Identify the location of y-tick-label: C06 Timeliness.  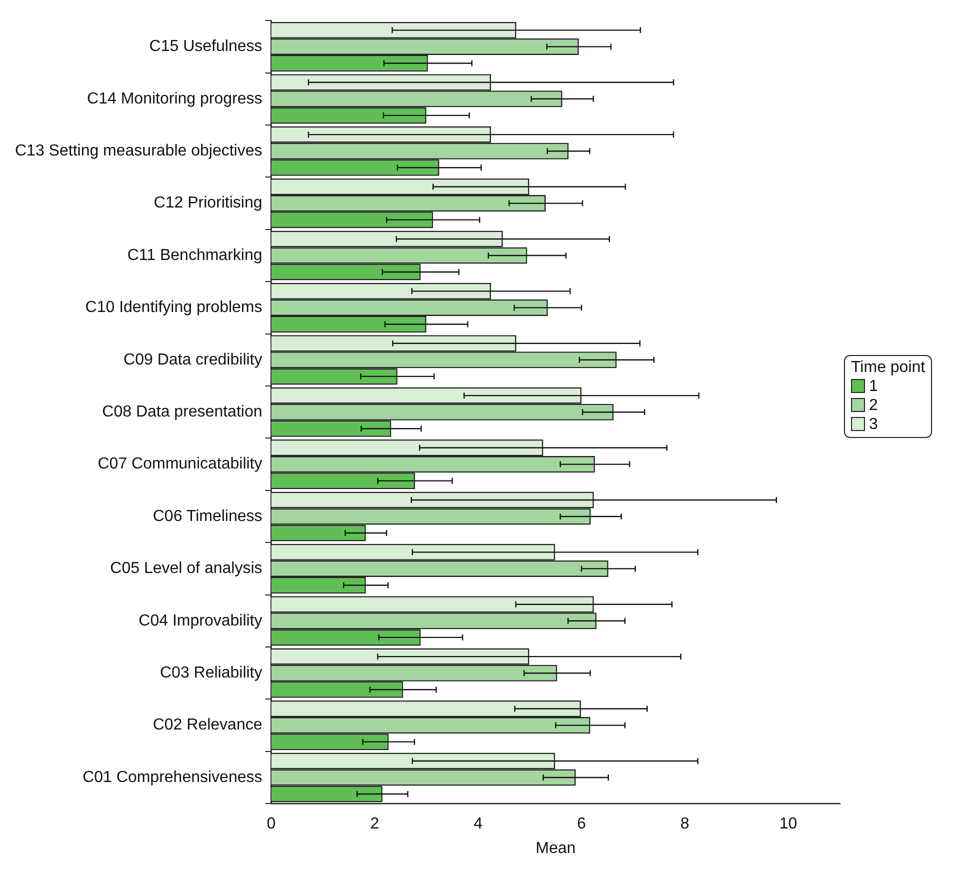
(207, 516).